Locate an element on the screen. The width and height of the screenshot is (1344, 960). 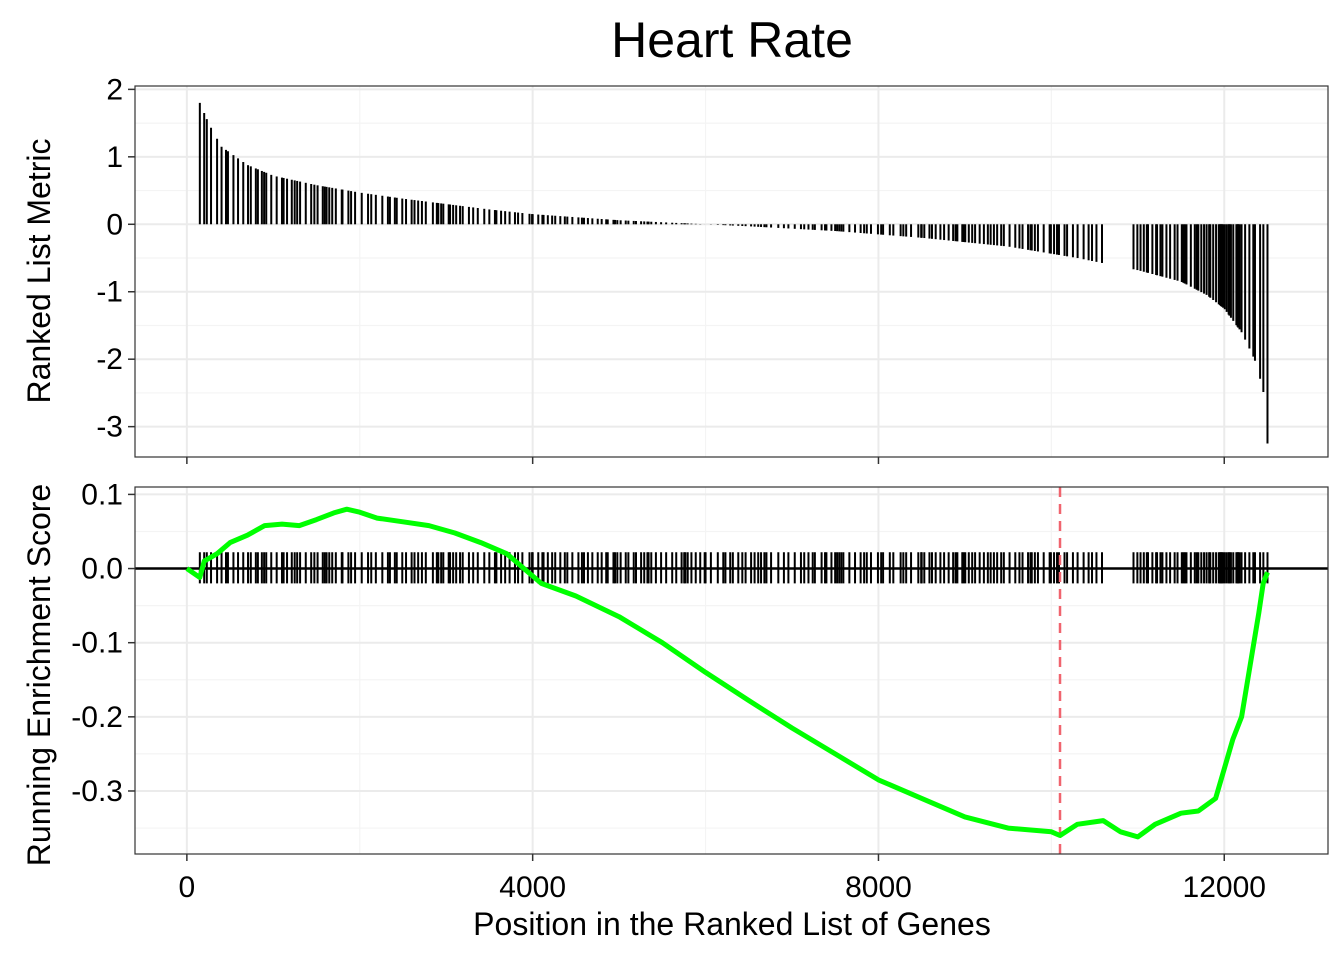
x-tick-label: 8000 is located at coordinates (878, 887).